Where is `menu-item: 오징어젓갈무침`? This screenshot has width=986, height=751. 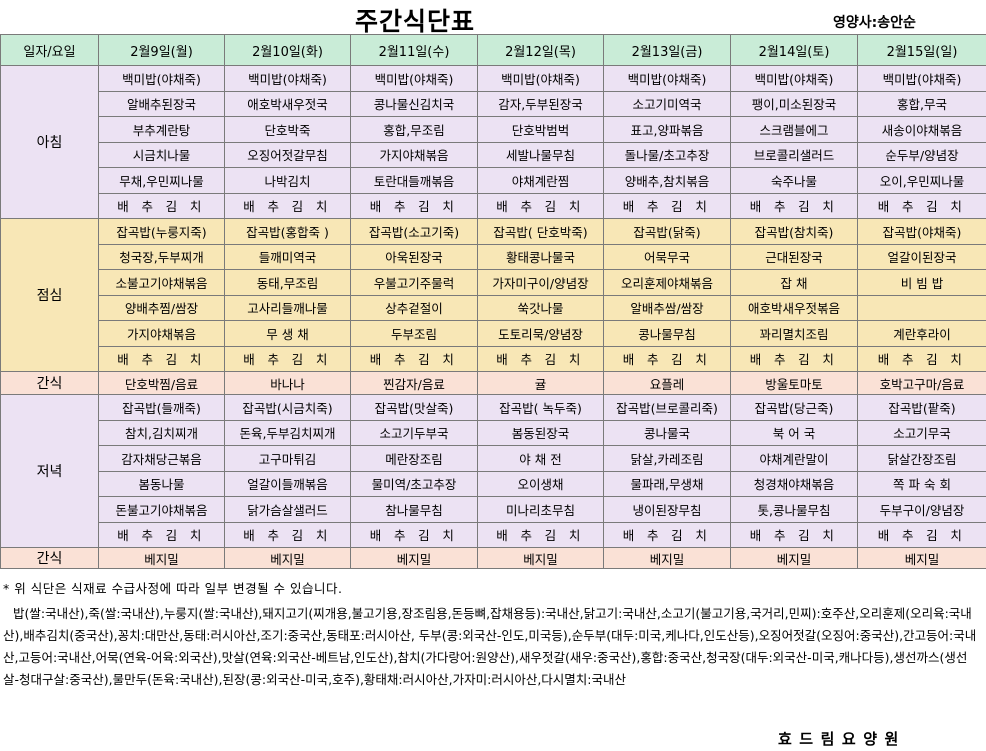
menu-item: 오징어젓갈무침 is located at coordinates (287, 154).